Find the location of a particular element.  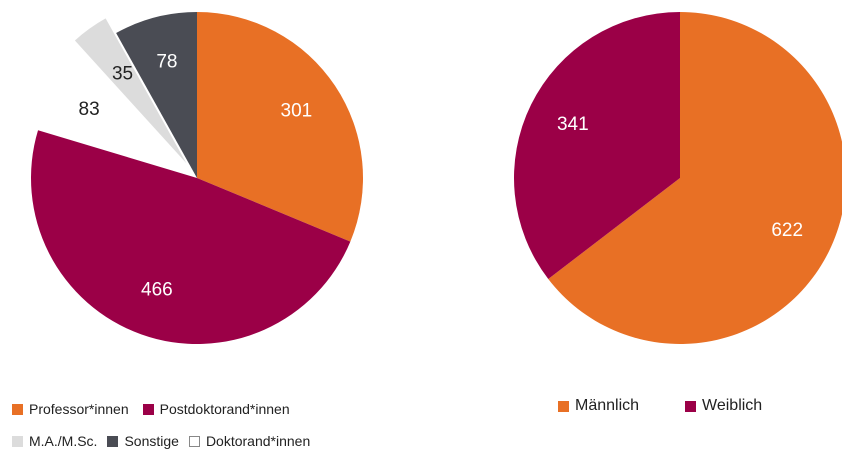

pie-slice-doktorand-innen is located at coordinates (102, 107).